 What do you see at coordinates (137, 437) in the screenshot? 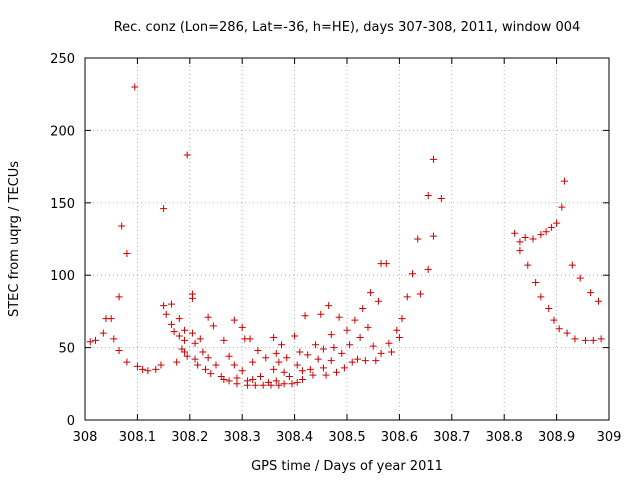
I see `x-tick-label: 308.1` at bounding box center [137, 437].